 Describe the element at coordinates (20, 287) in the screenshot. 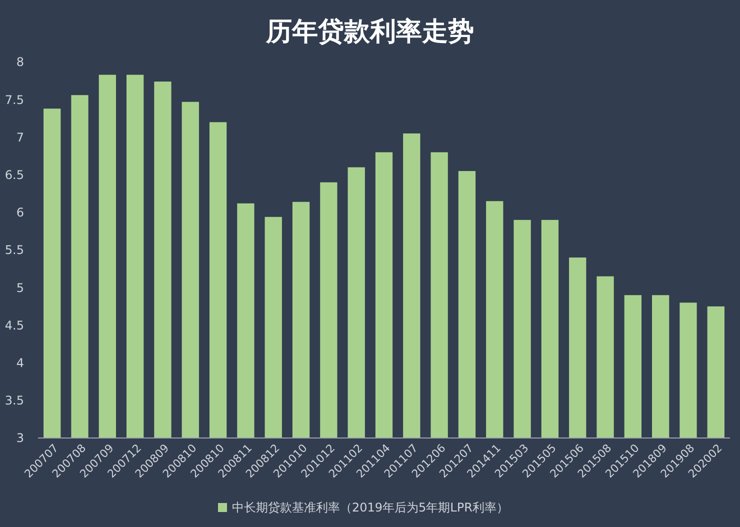

I see `y-tick-label: 5` at that location.